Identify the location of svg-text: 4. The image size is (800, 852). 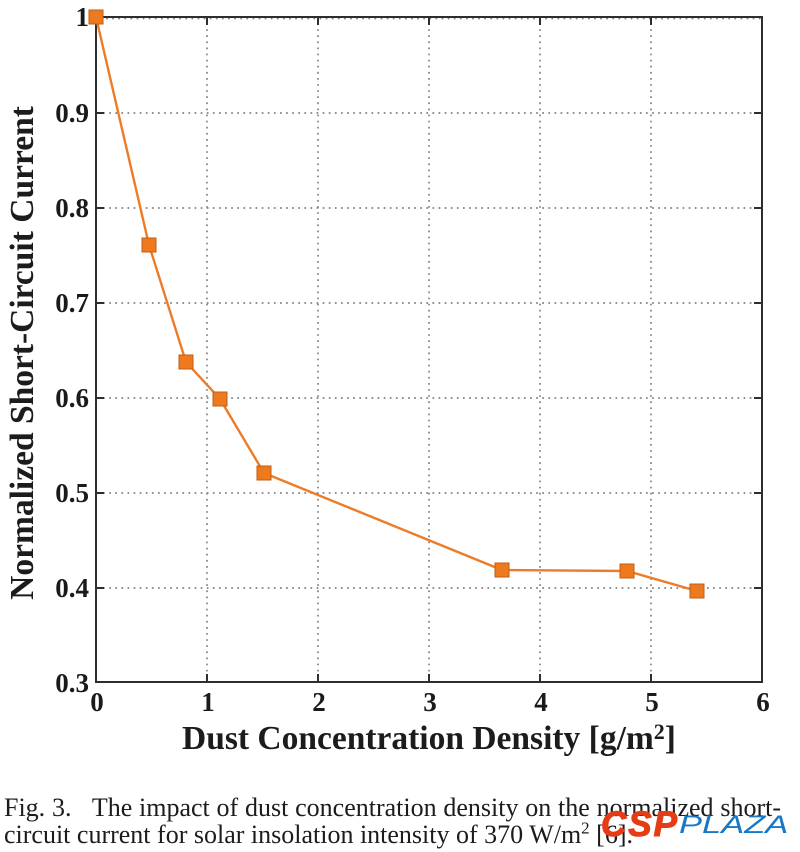
(541, 702).